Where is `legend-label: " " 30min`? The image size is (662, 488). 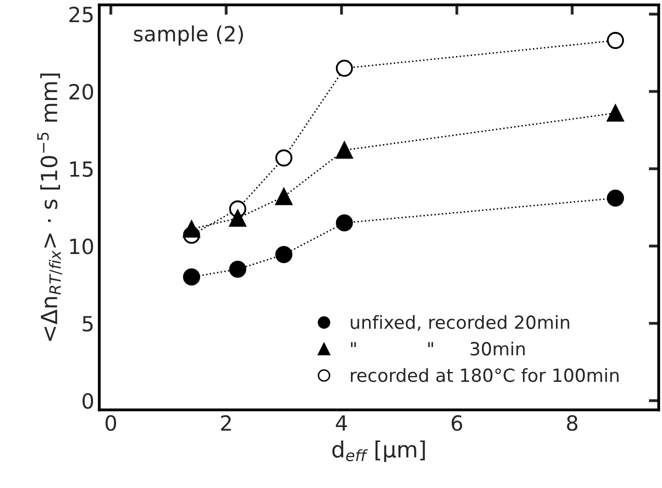
legend-label: " " 30min is located at coordinates (438, 349).